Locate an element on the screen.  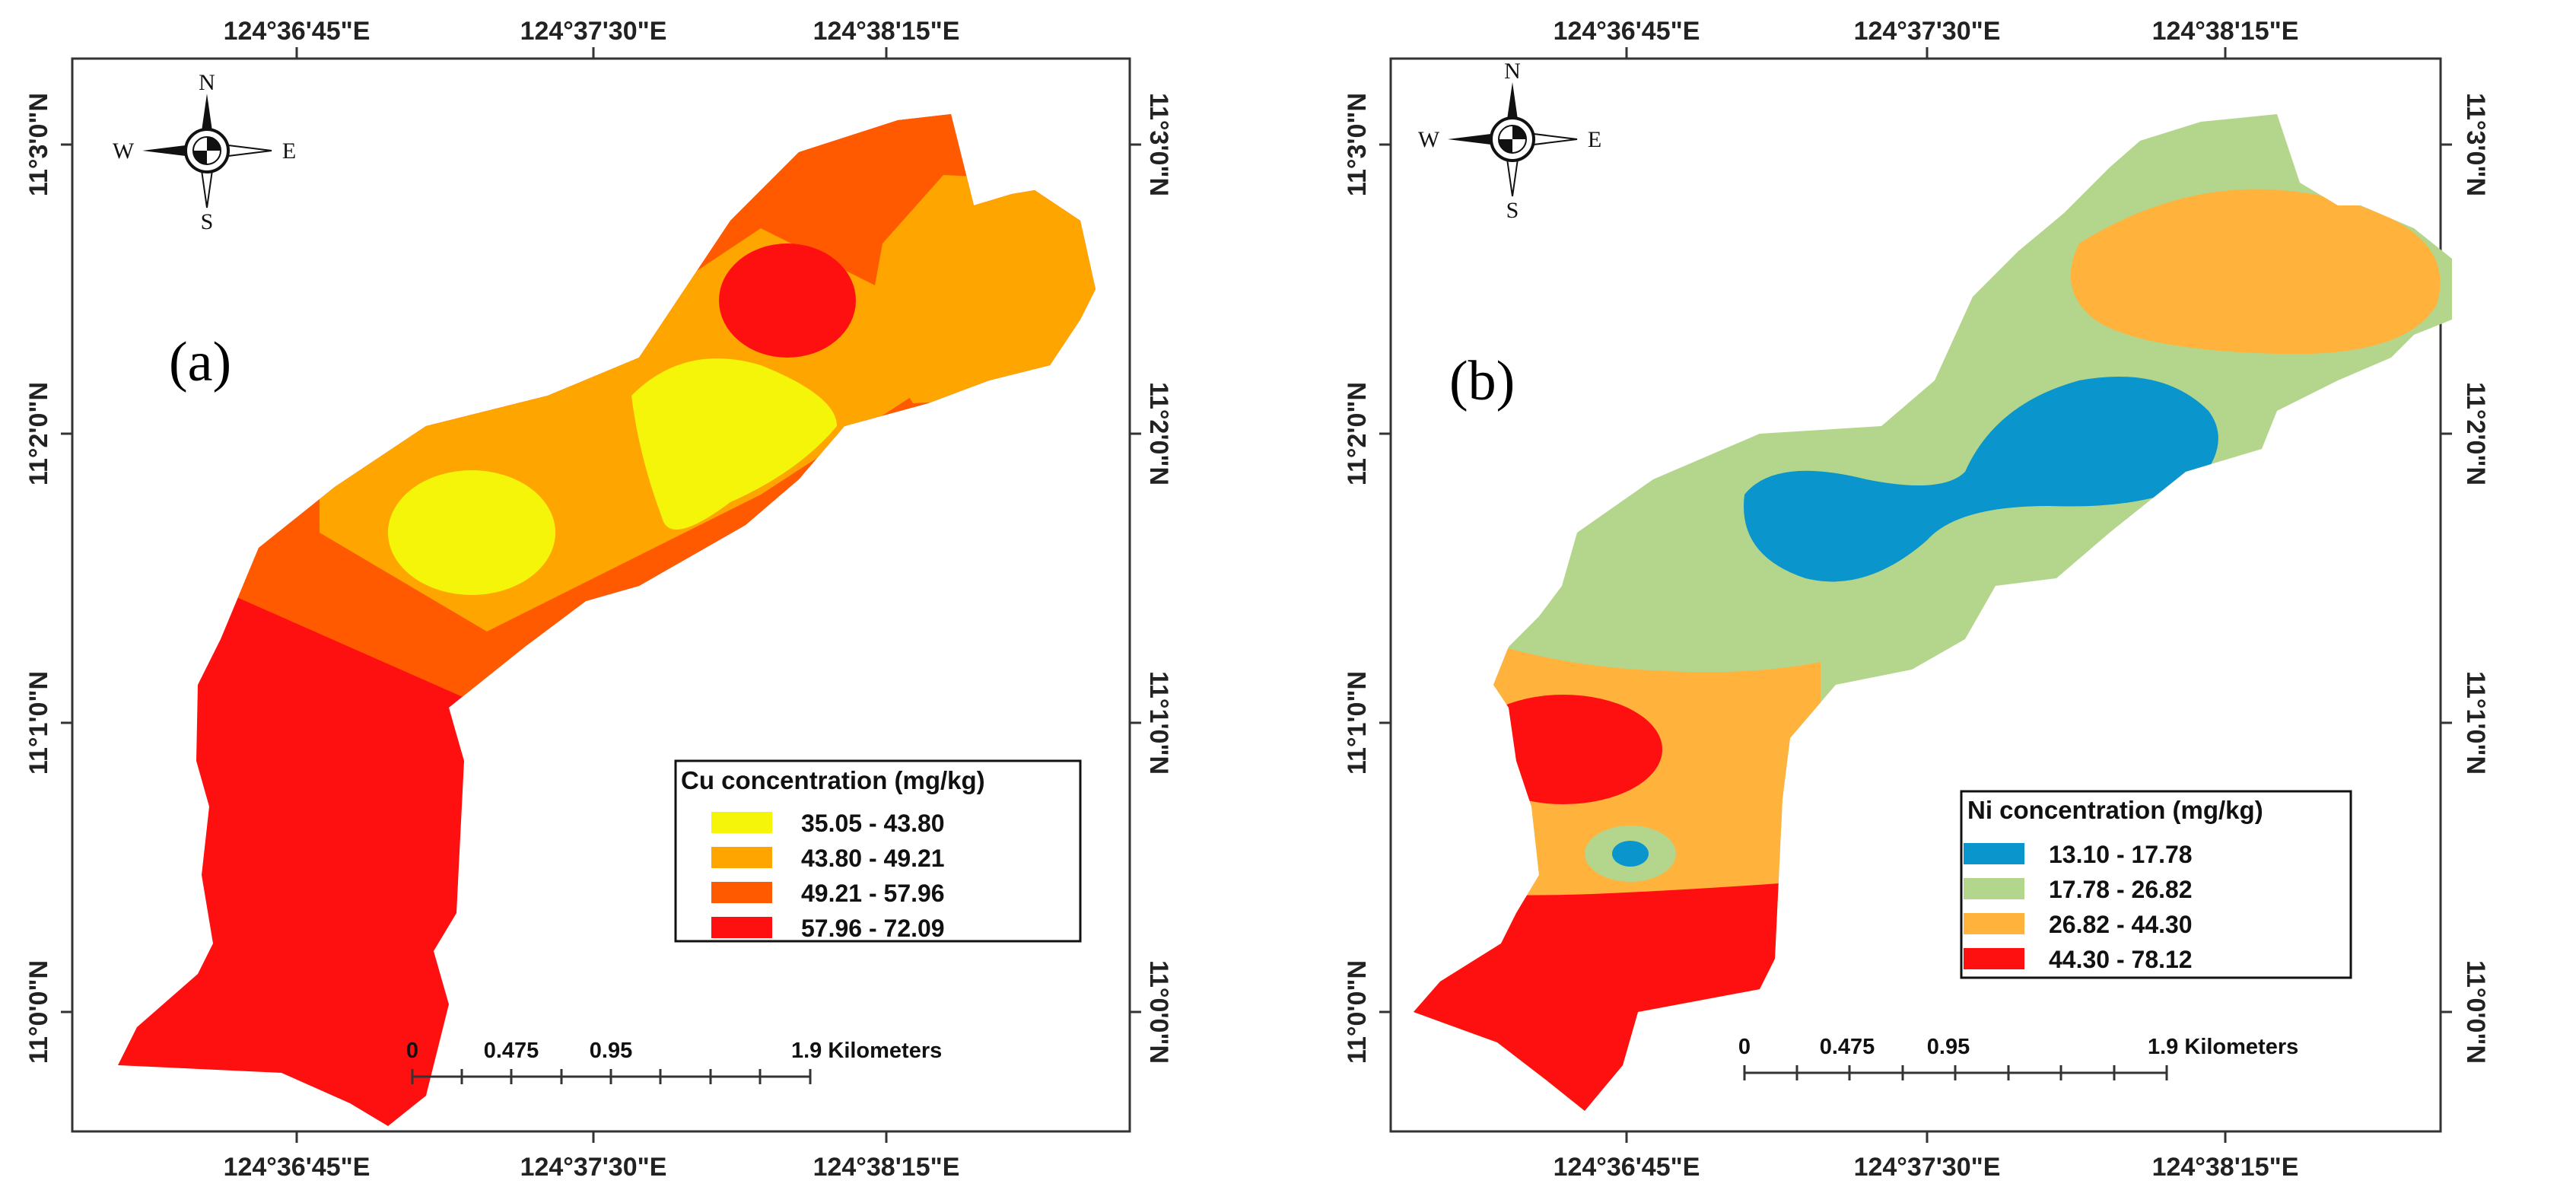
legend-item-label: 57.96 - 72.09 is located at coordinates (873, 928).